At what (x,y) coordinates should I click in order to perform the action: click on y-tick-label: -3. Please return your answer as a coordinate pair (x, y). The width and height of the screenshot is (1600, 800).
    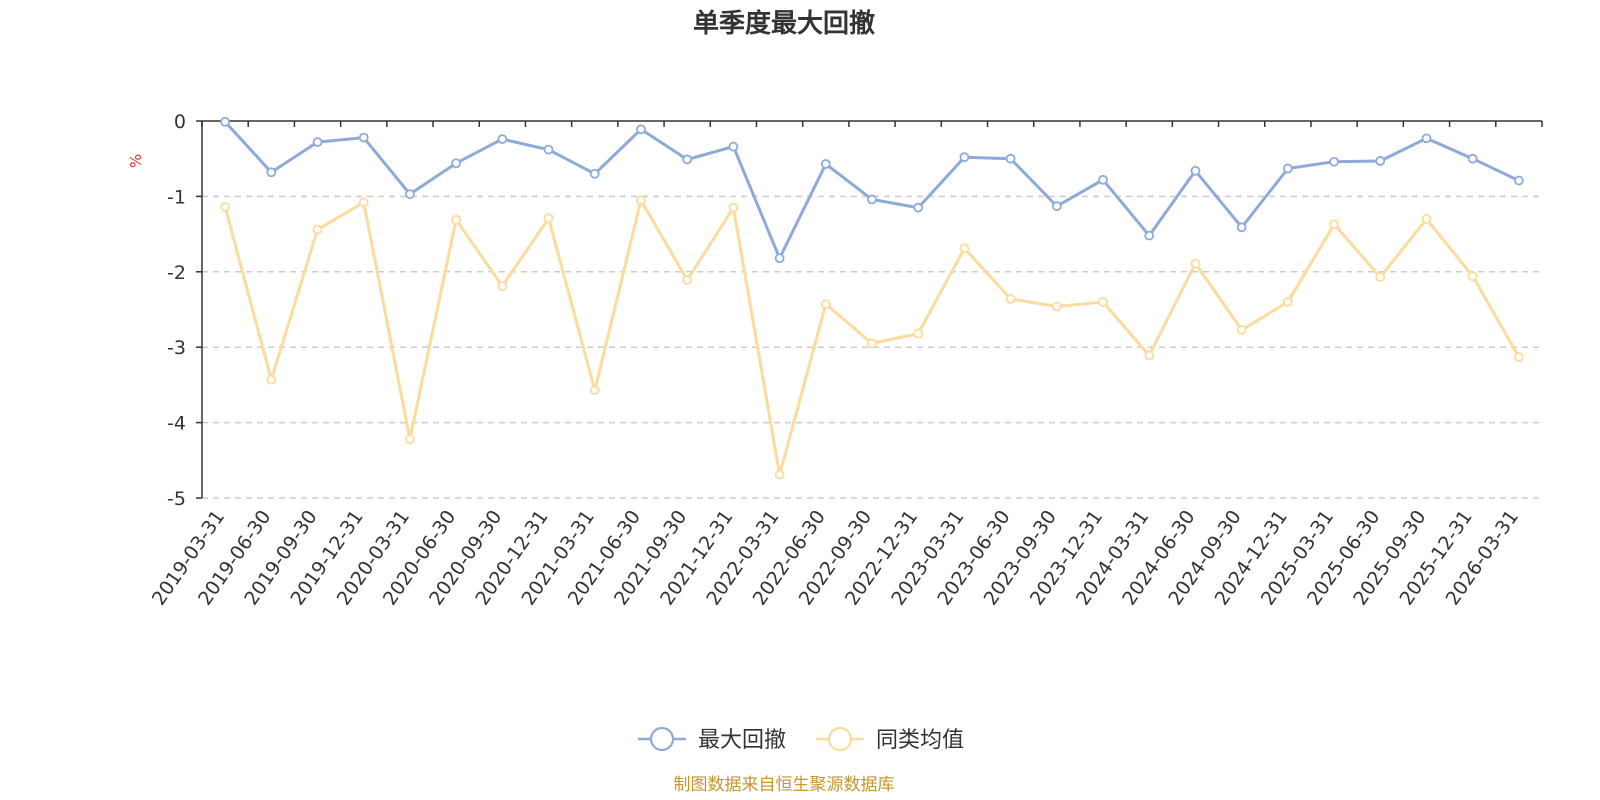
    Looking at the image, I should click on (176, 348).